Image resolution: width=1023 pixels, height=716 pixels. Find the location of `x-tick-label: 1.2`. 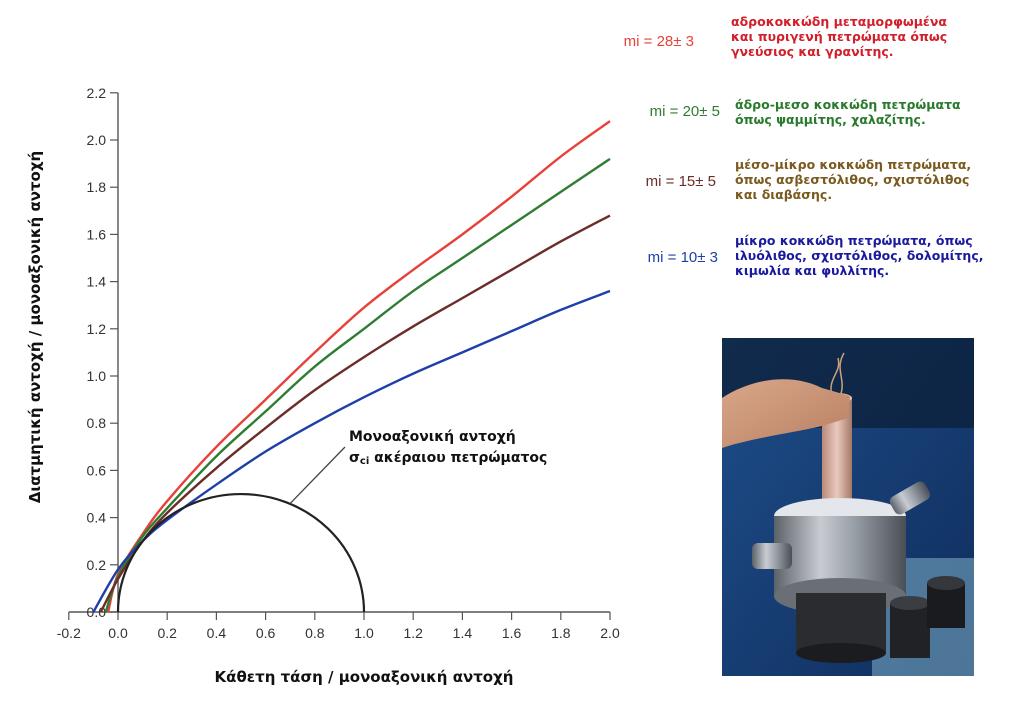

x-tick-label: 1.2 is located at coordinates (413, 633).